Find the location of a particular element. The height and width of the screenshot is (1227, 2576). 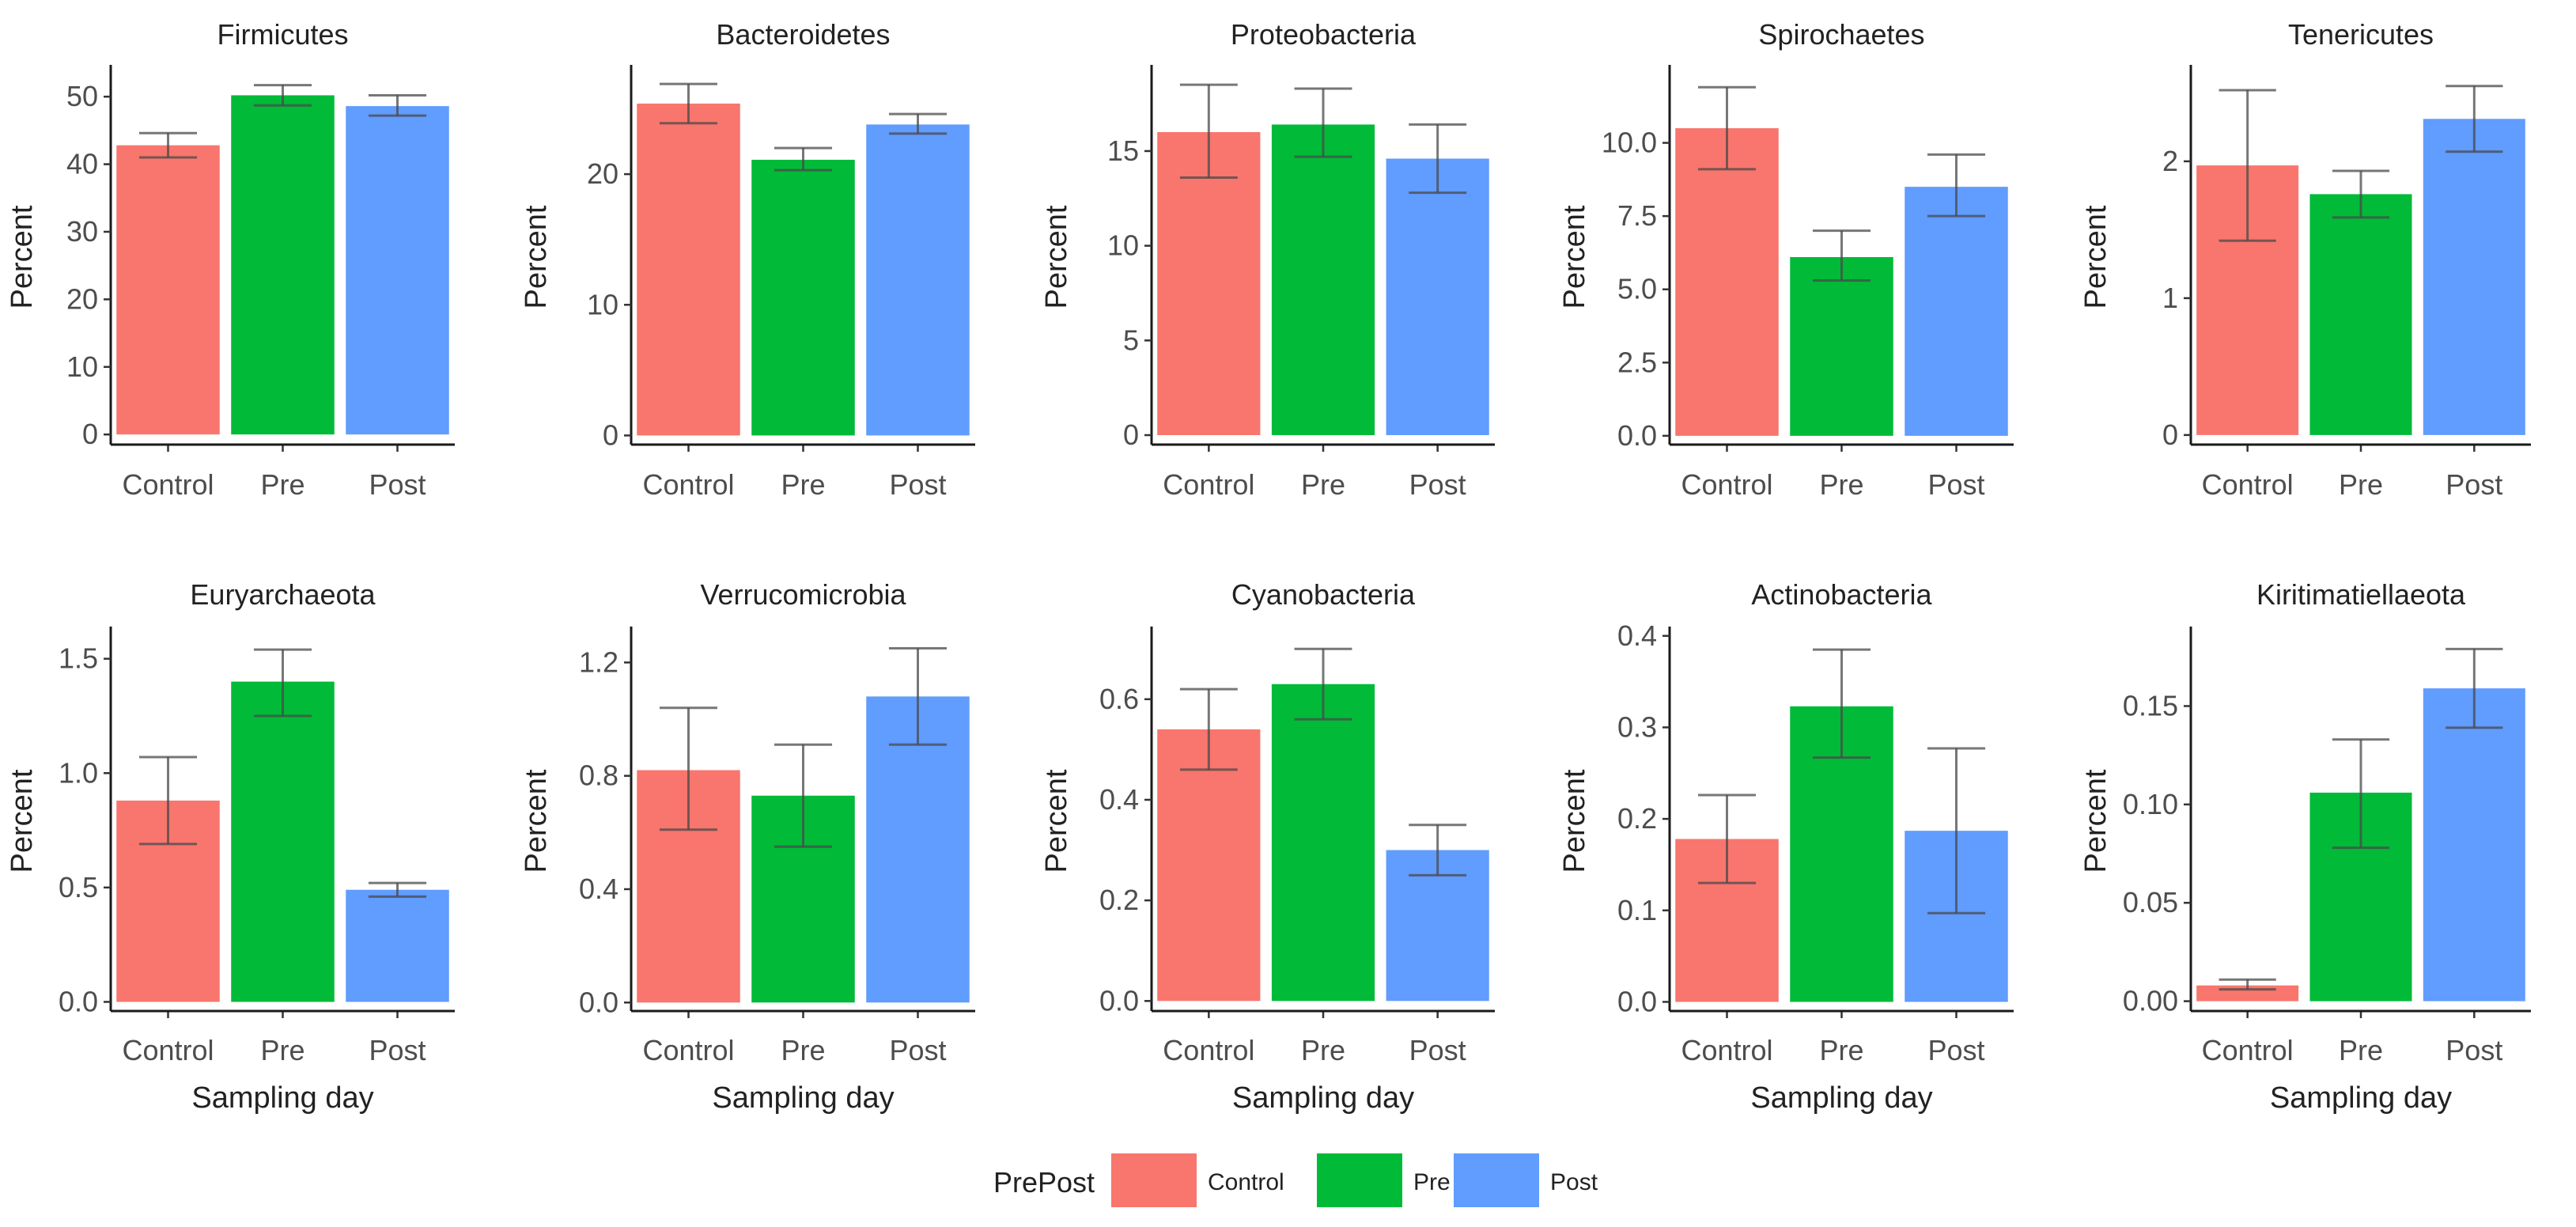

y-tick-label: 10 is located at coordinates (82, 367).